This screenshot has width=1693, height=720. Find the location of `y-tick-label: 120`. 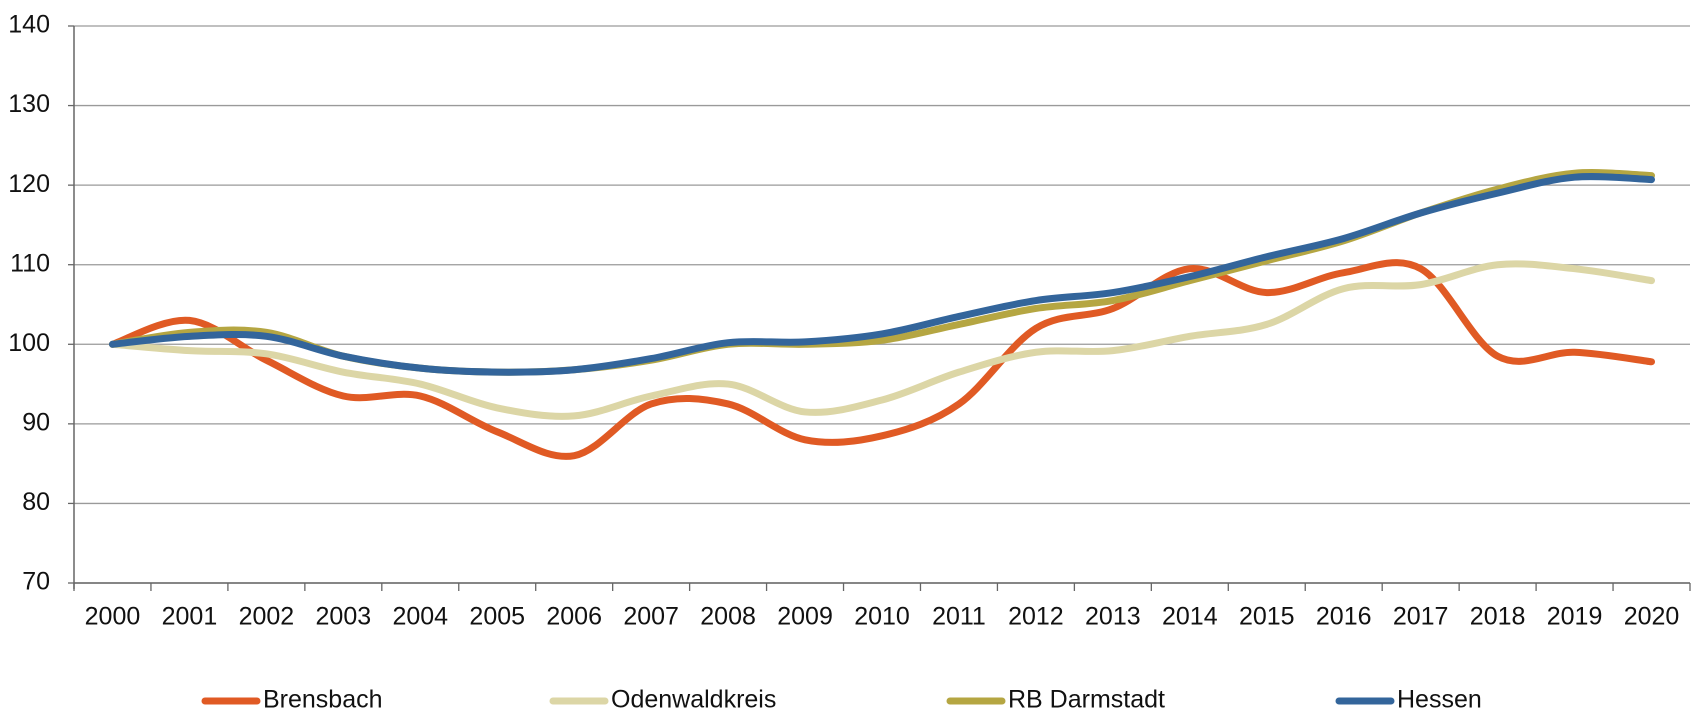

y-tick-label: 120 is located at coordinates (29, 184).